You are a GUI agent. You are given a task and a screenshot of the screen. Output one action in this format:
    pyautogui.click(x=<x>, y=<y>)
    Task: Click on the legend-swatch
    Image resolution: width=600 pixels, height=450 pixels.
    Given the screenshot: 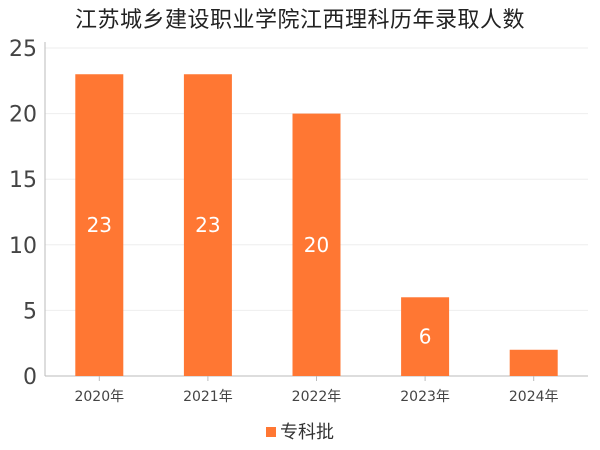 What is the action you would take?
    pyautogui.click(x=271, y=432)
    